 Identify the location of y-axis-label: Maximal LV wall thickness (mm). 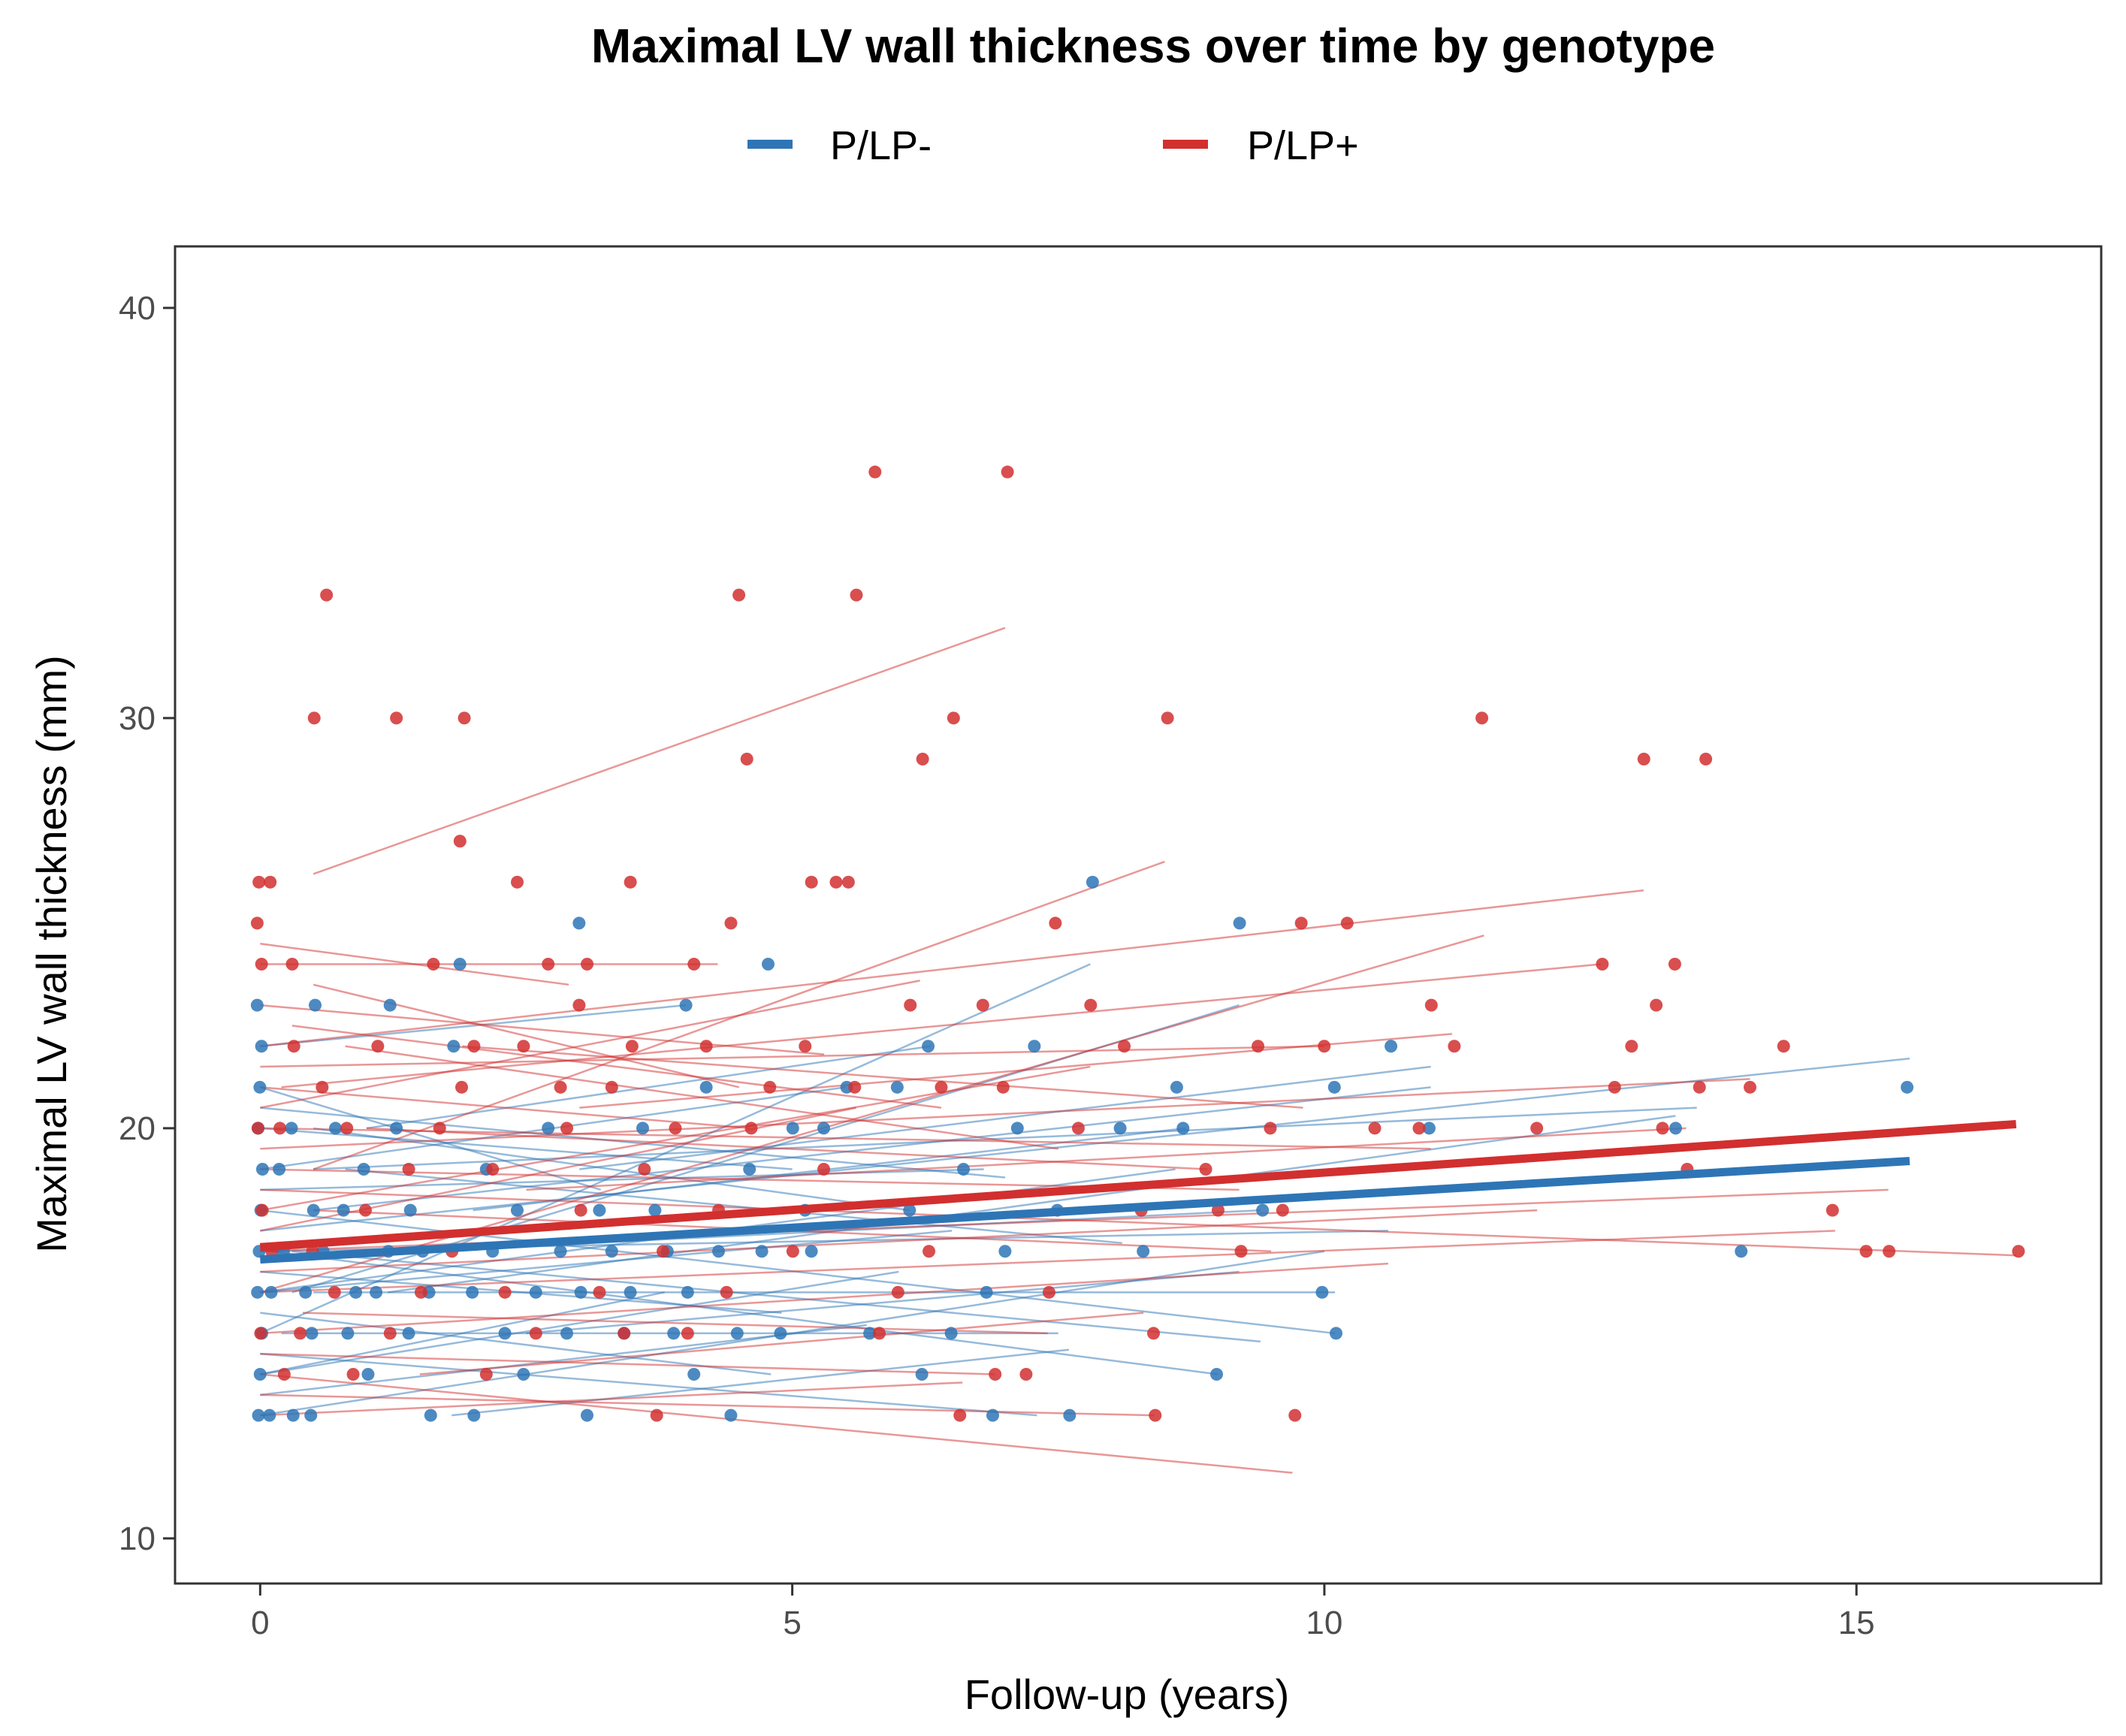
(52, 954).